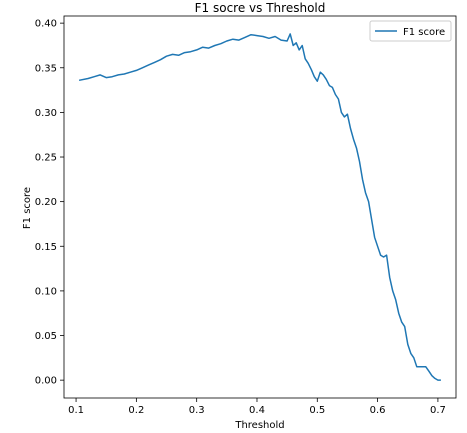  Describe the element at coordinates (317, 410) in the screenshot. I see `x-tick-label: 0.5` at that location.